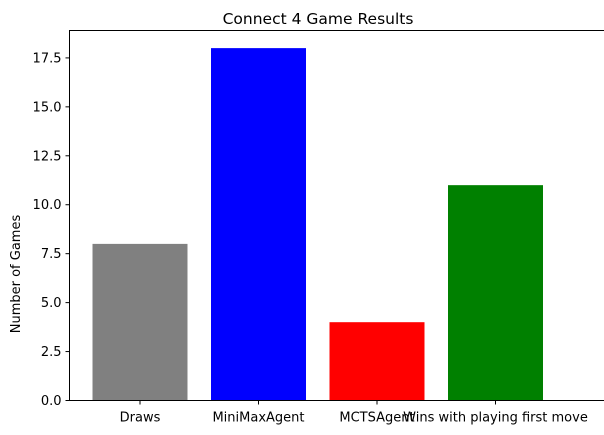  I want to click on x-tick-label: Wins with playing first move, so click(495, 418).